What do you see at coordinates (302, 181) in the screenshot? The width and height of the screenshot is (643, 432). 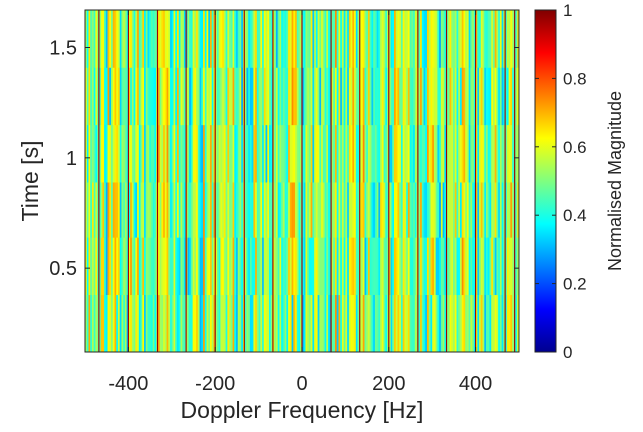 I see `peak-line` at bounding box center [302, 181].